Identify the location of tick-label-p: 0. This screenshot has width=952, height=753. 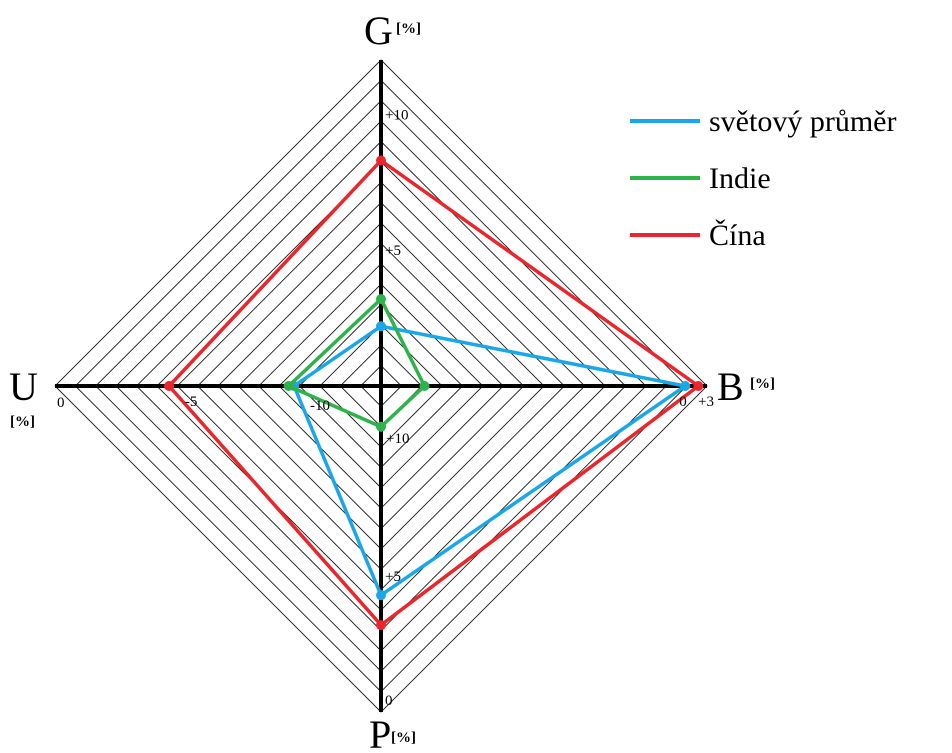
(389, 701).